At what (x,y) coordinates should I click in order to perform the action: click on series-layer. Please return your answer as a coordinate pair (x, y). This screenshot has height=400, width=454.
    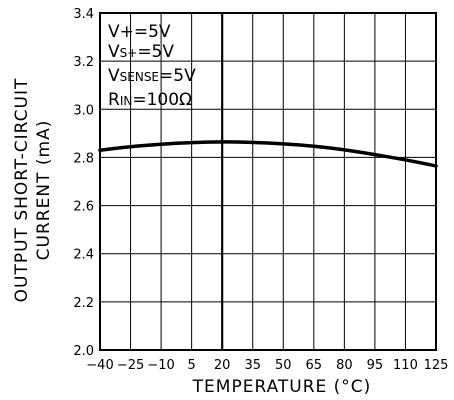
    Looking at the image, I should click on (268, 154).